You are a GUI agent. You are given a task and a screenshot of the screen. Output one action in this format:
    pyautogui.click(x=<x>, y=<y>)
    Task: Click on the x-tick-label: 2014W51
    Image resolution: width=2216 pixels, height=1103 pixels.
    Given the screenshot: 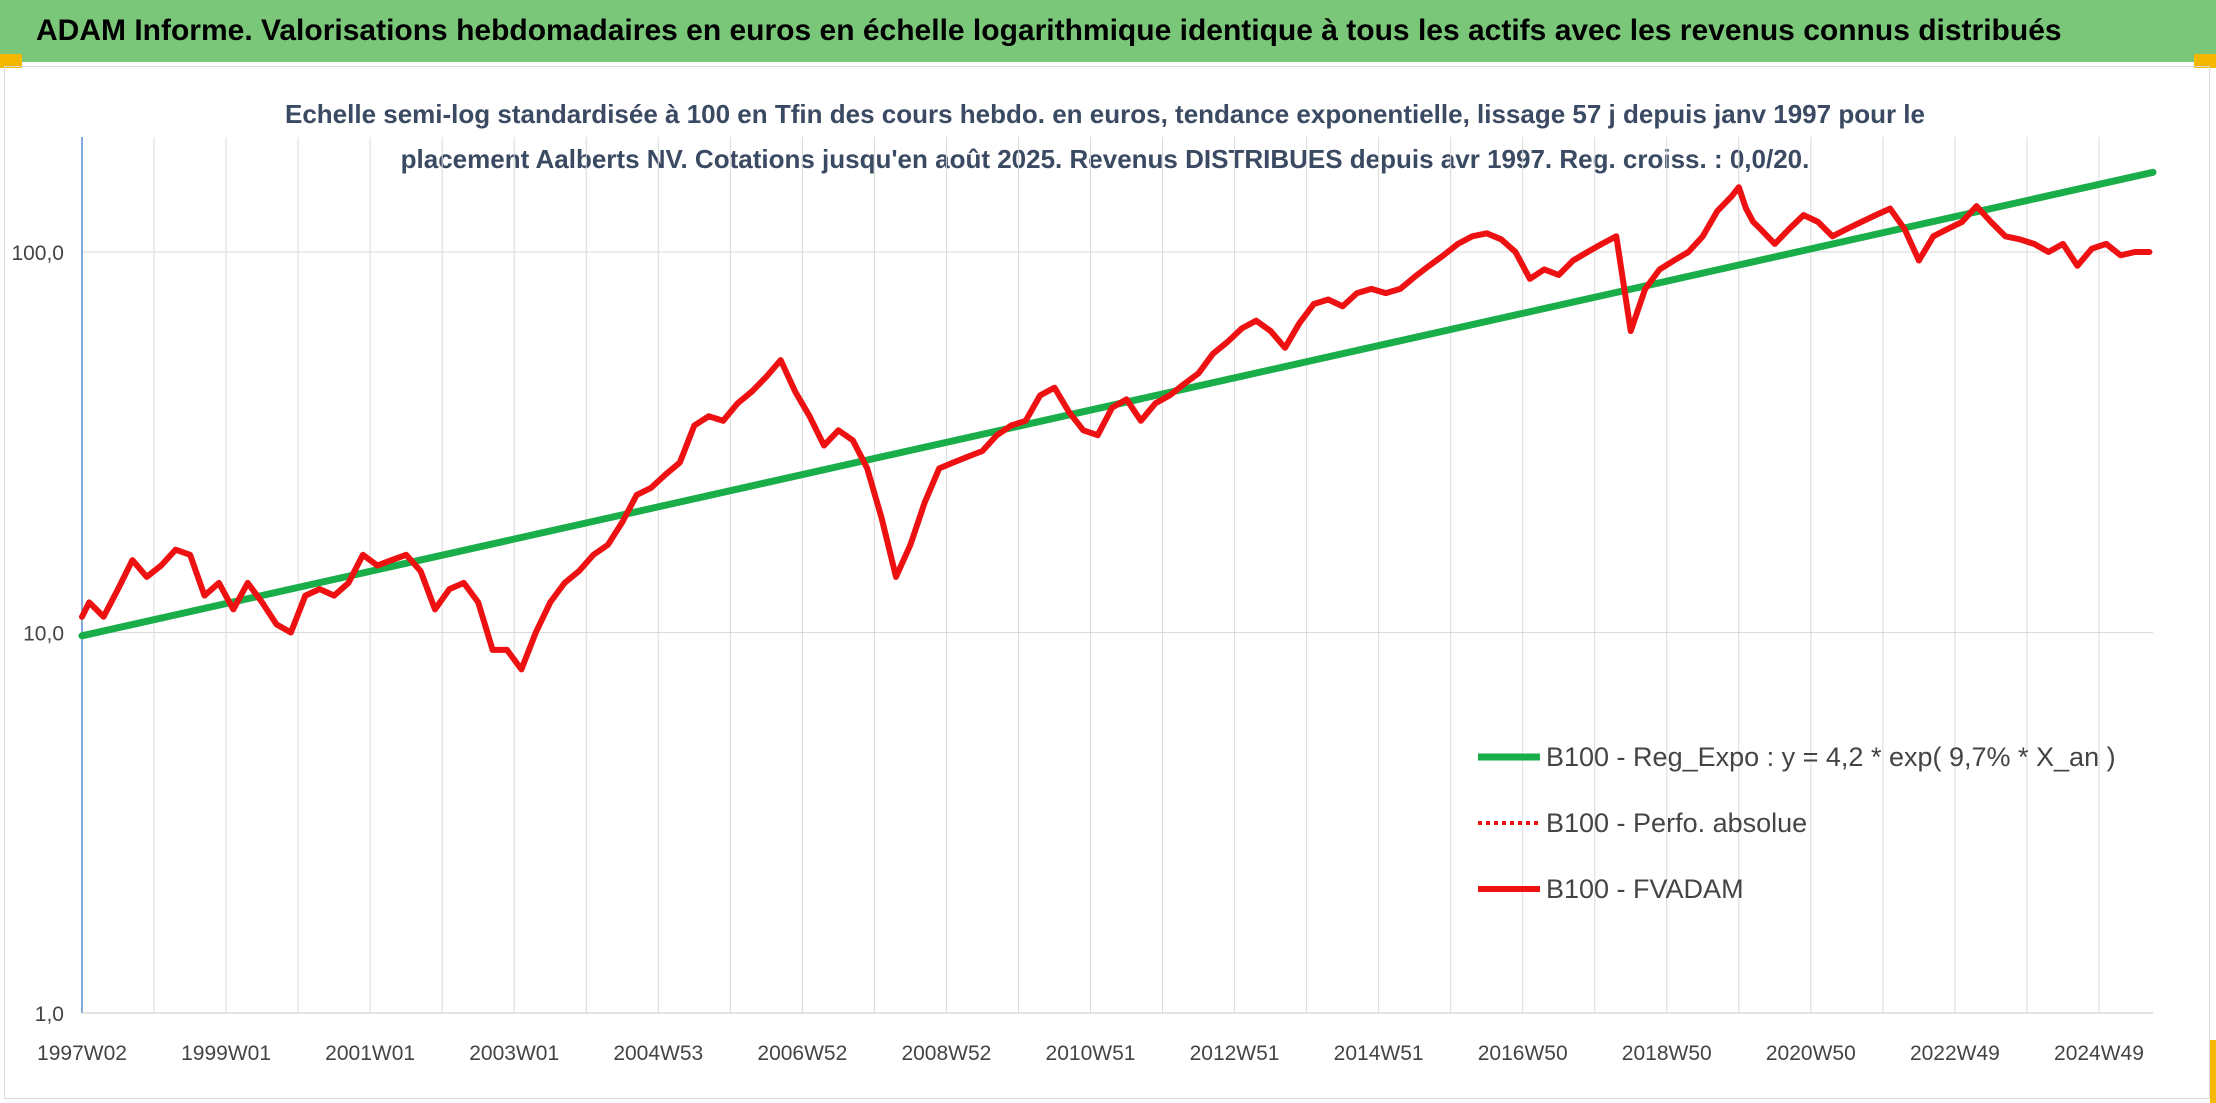 What is the action you would take?
    pyautogui.click(x=1379, y=1053)
    